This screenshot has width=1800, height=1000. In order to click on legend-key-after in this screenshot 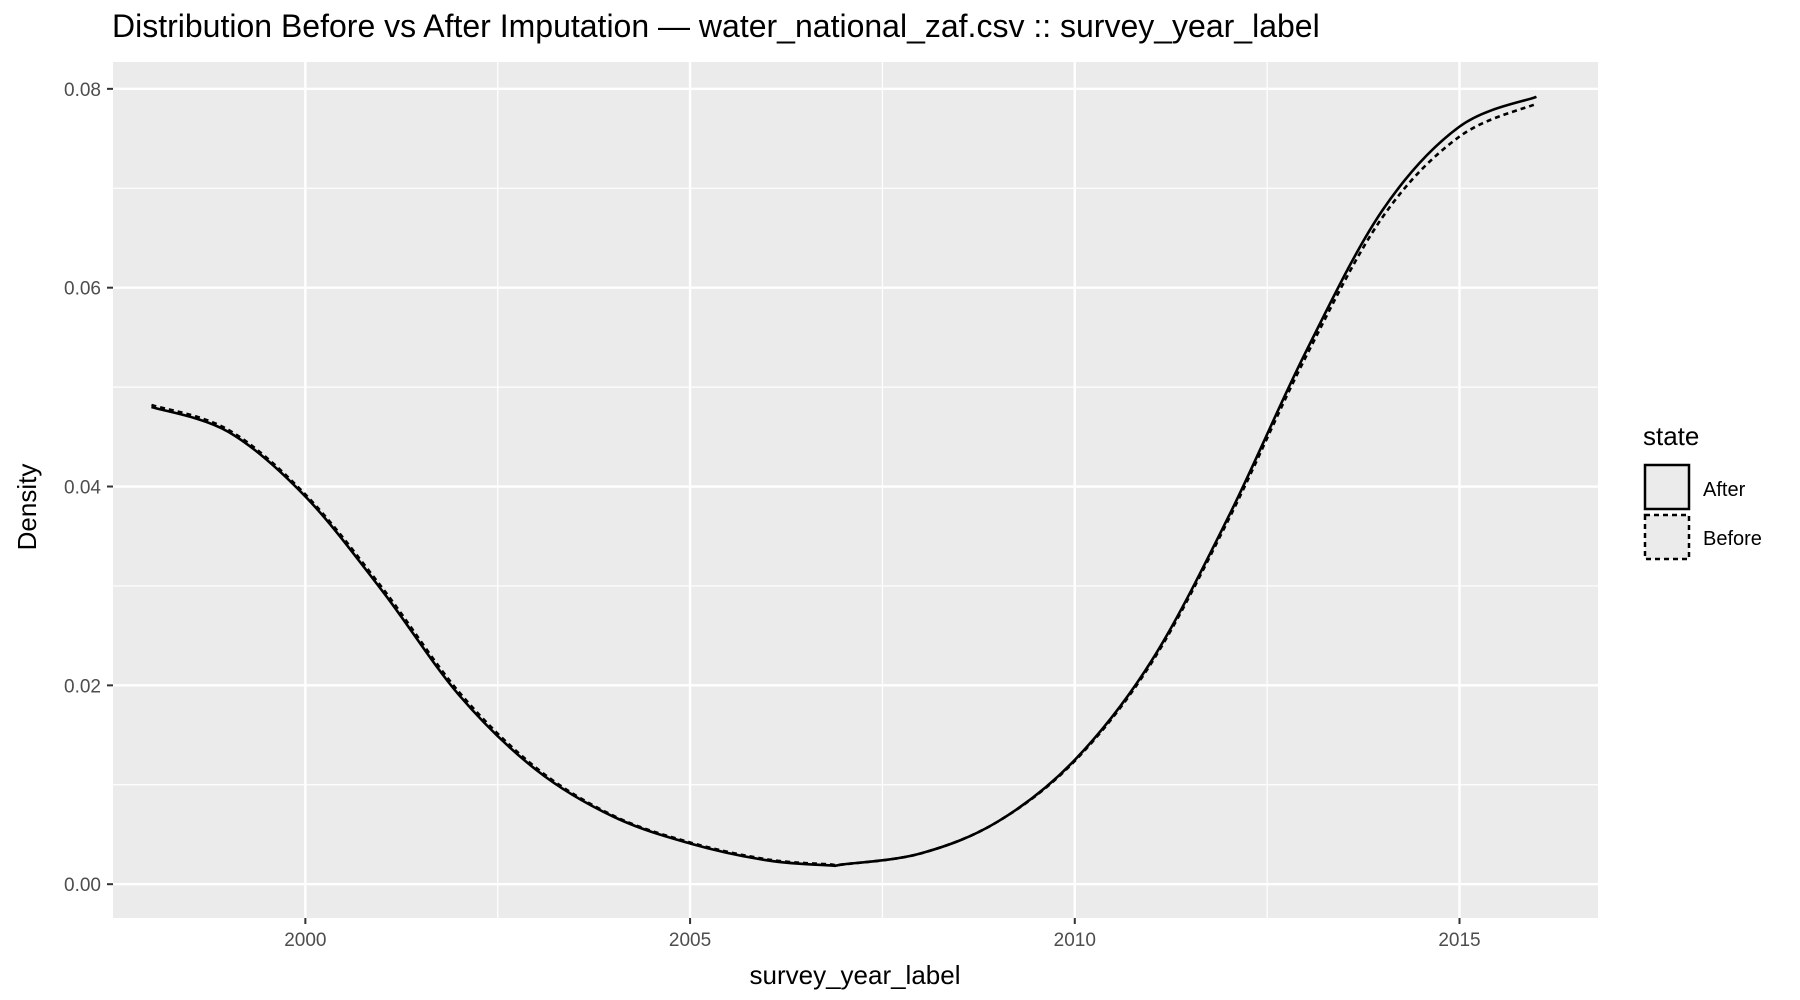, I will do `click(1667, 487)`.